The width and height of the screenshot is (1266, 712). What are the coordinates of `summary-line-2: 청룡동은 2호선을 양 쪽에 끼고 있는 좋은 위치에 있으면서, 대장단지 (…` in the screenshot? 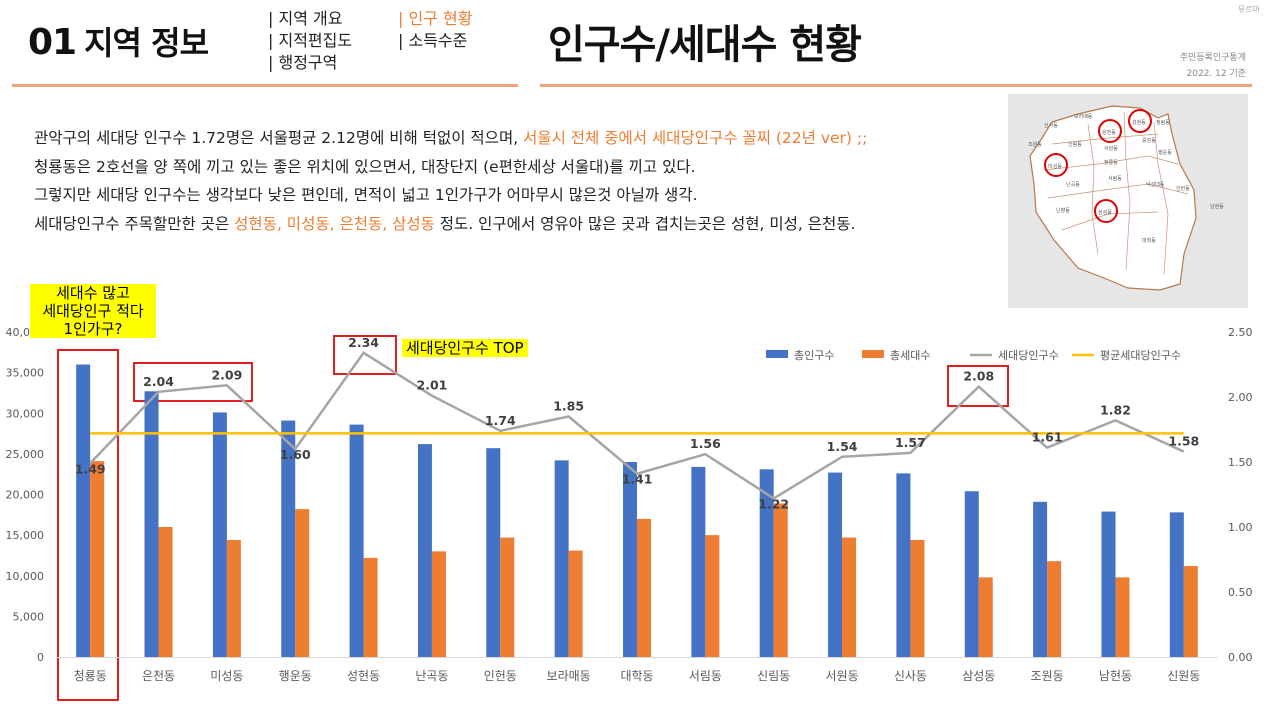 It's located at (365, 166).